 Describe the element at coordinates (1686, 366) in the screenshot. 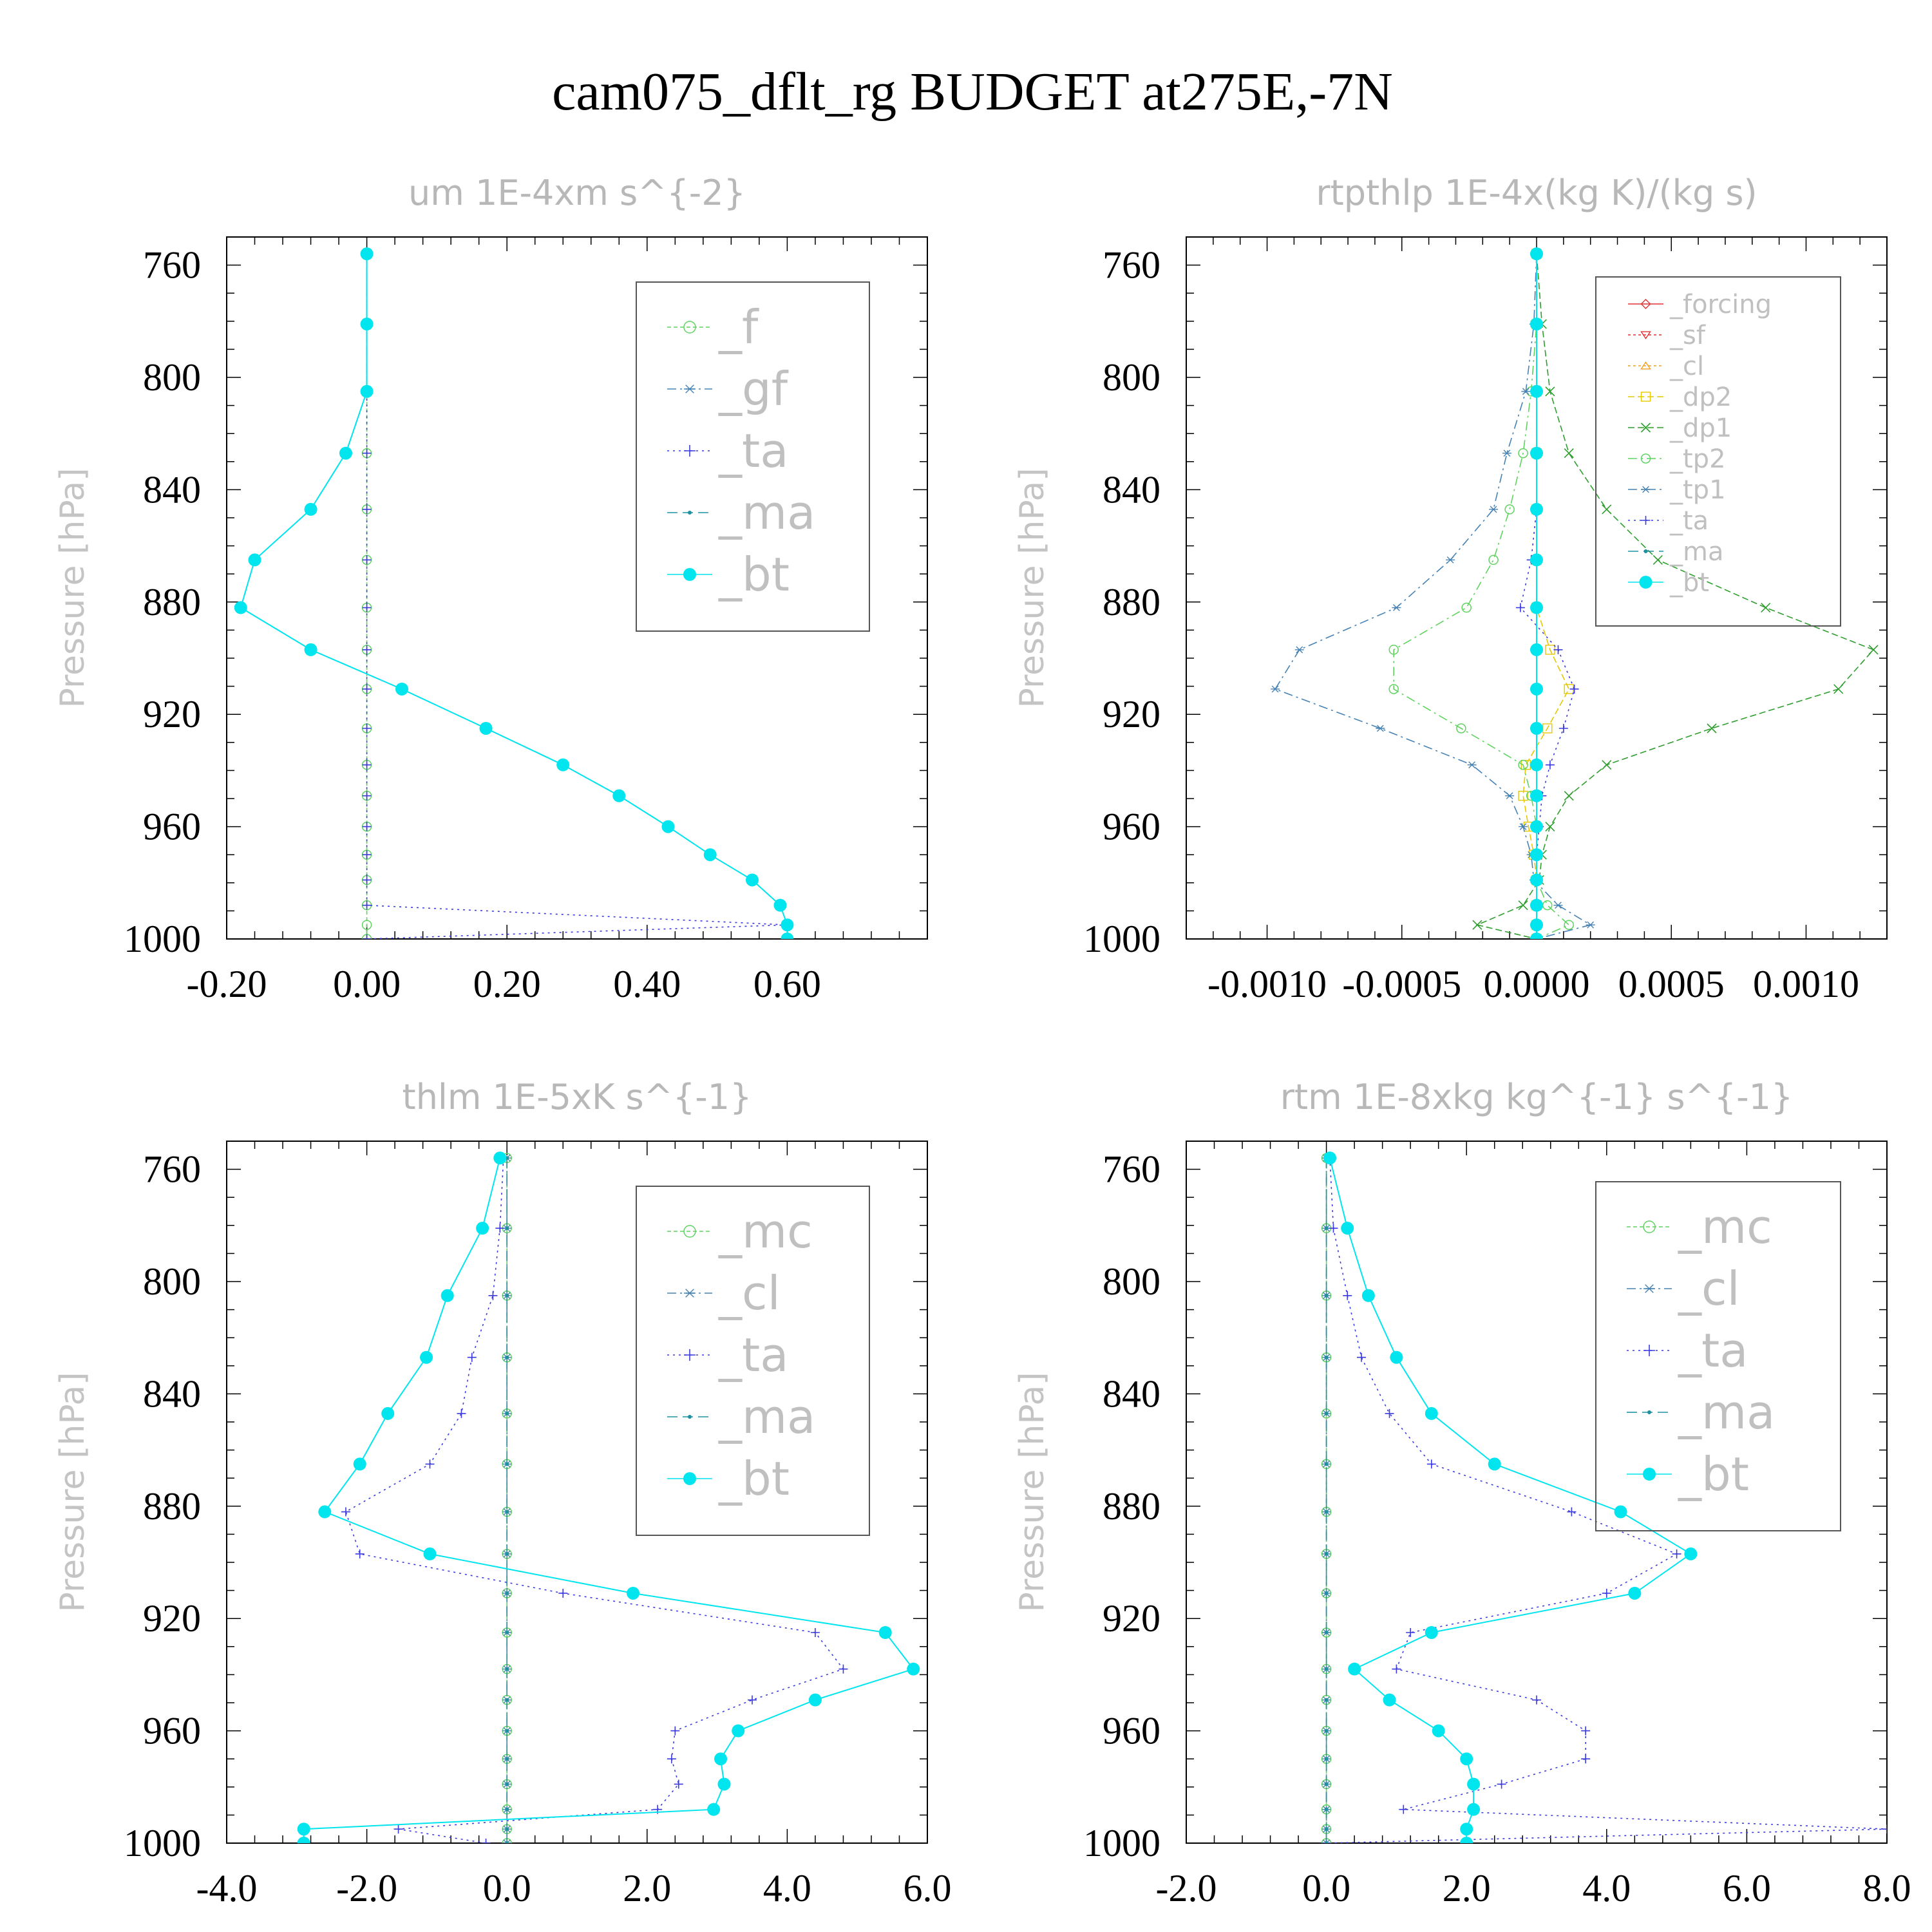

I see `legend-label: _cl` at that location.